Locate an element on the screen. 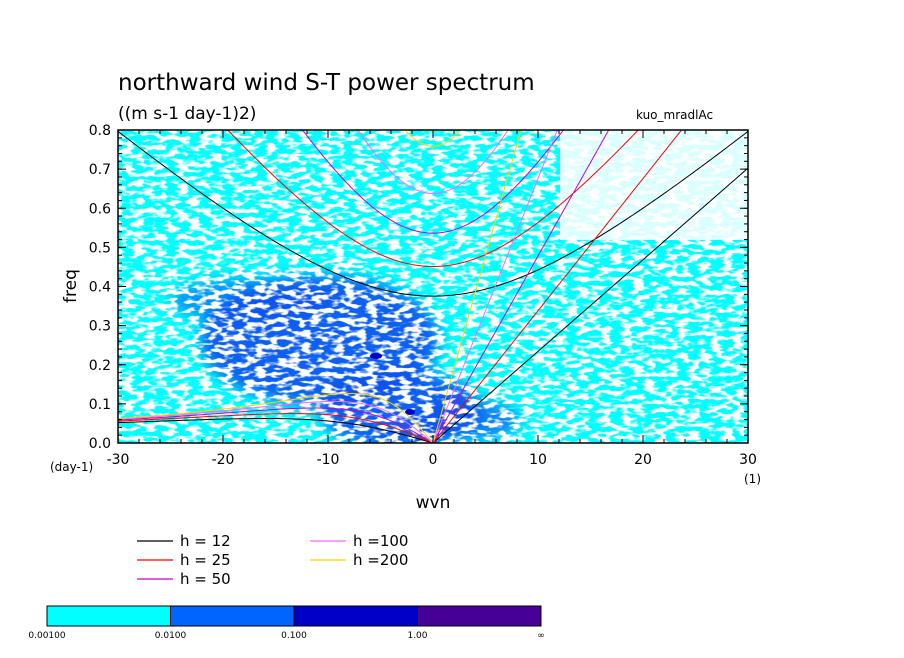  upper-right-gap is located at coordinates (654, 185).